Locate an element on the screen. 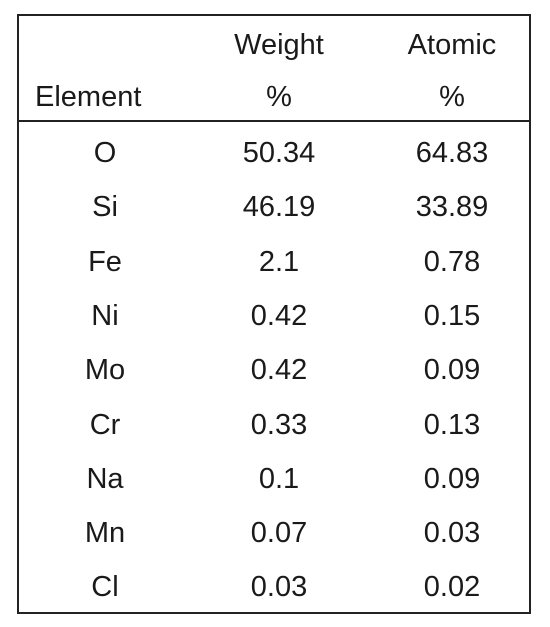  header-rule is located at coordinates (274, 121).